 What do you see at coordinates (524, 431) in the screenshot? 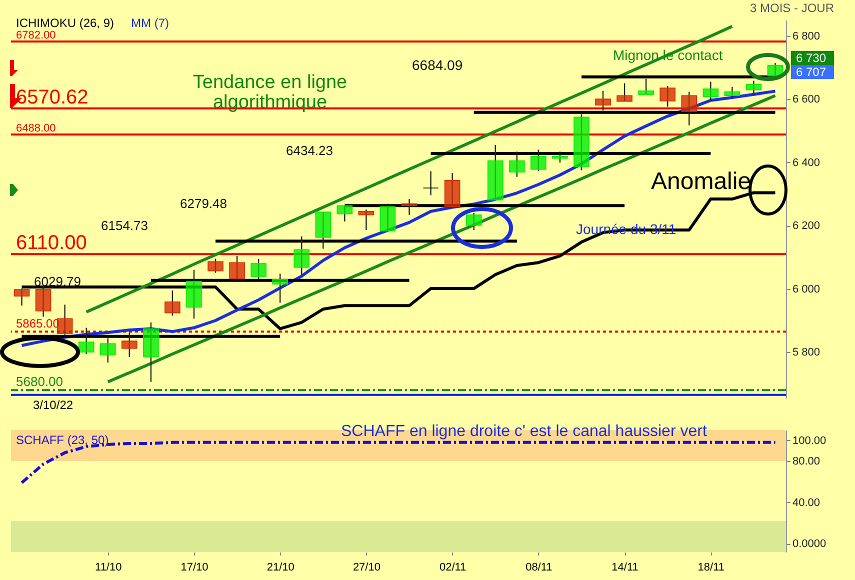
I see `annotation: SCHAFF en ligne droite c' est le canal haussier vert` at bounding box center [524, 431].